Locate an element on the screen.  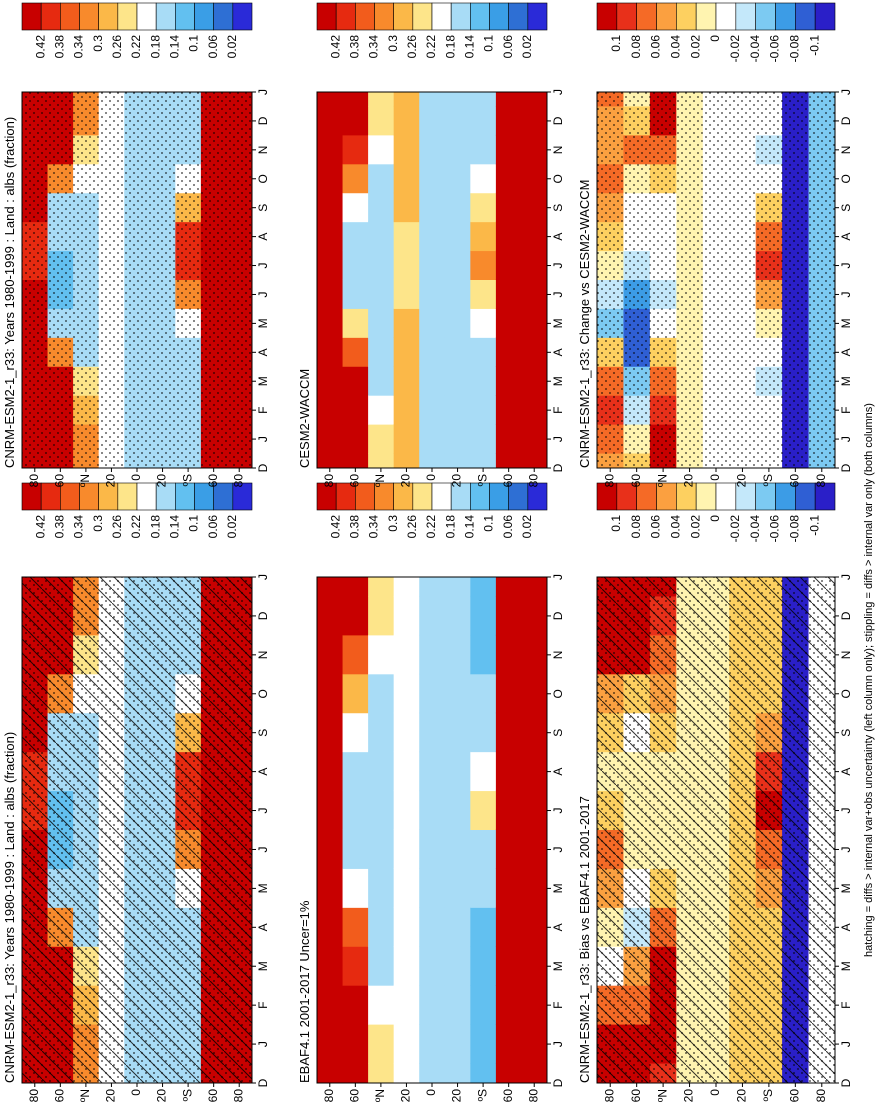
colorbar-label: 0.14 is located at coordinates (175, 47).